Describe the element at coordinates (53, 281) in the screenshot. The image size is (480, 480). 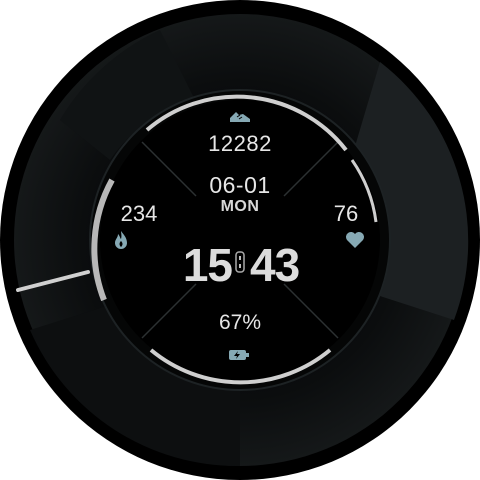
I see `seconds-hand` at that location.